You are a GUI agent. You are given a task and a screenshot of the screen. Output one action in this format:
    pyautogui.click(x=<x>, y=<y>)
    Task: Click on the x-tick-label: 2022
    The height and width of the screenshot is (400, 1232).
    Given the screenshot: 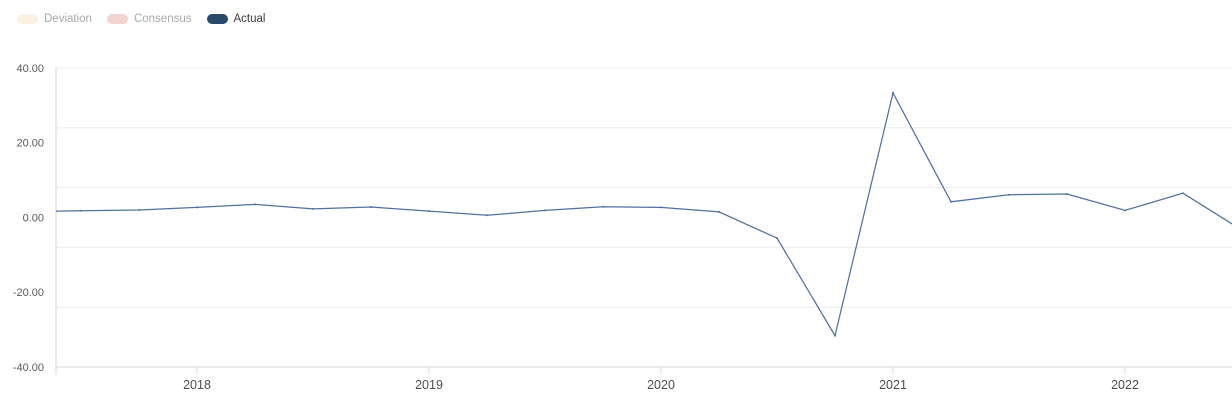 What is the action you would take?
    pyautogui.click(x=1125, y=385)
    